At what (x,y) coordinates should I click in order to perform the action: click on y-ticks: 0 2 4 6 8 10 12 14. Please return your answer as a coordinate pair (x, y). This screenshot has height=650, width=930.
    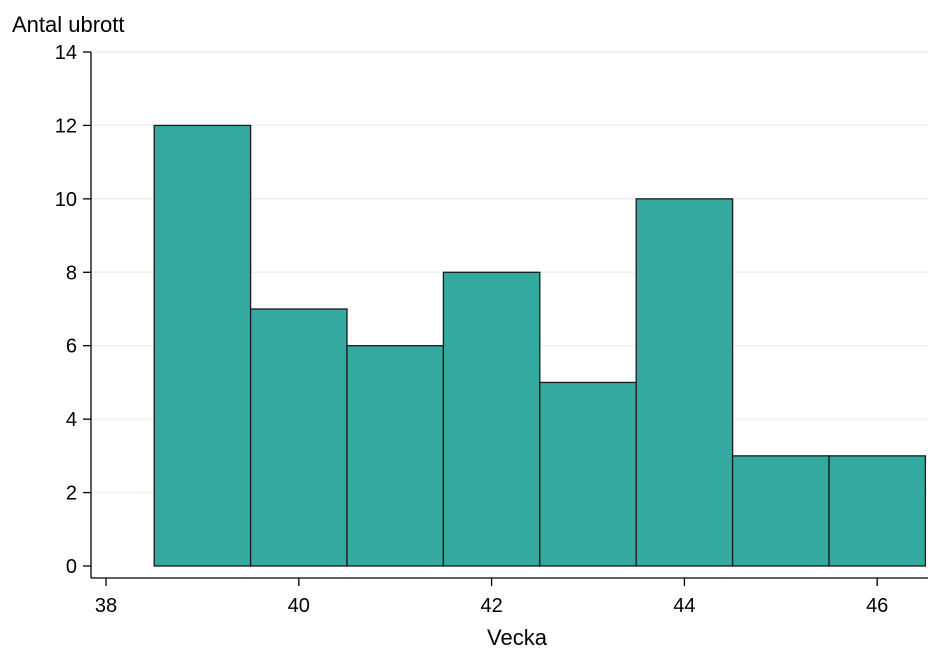
    Looking at the image, I should click on (73, 310).